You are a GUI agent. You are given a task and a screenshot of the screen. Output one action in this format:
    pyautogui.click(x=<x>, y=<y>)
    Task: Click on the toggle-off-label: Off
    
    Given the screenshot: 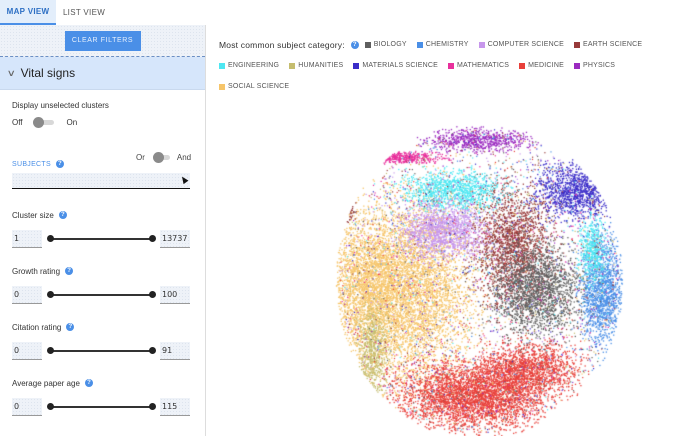 What is the action you would take?
    pyautogui.click(x=17, y=122)
    